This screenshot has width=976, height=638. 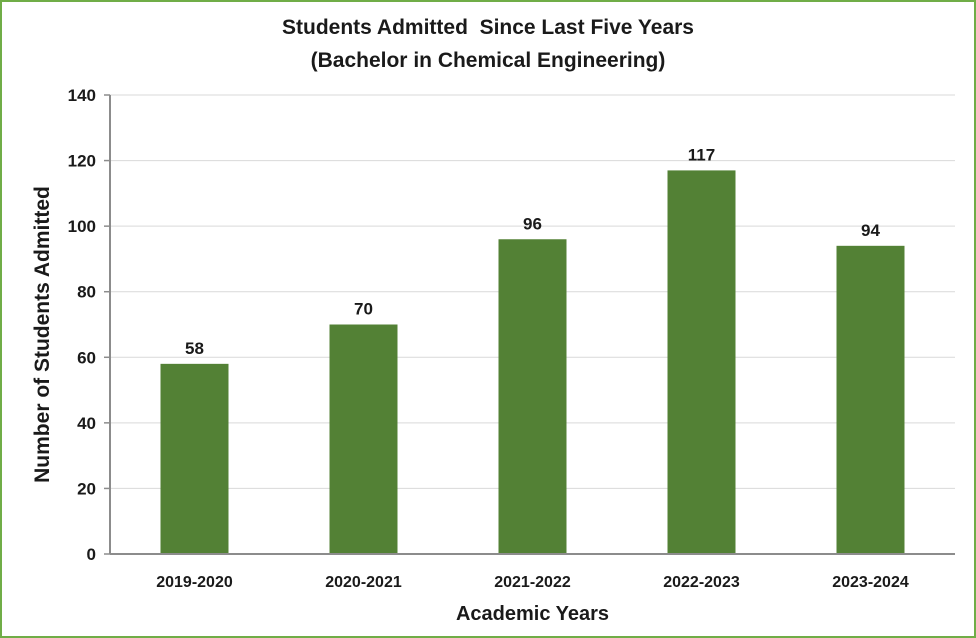 What do you see at coordinates (82, 161) in the screenshot?
I see `y-tick-label: 120` at bounding box center [82, 161].